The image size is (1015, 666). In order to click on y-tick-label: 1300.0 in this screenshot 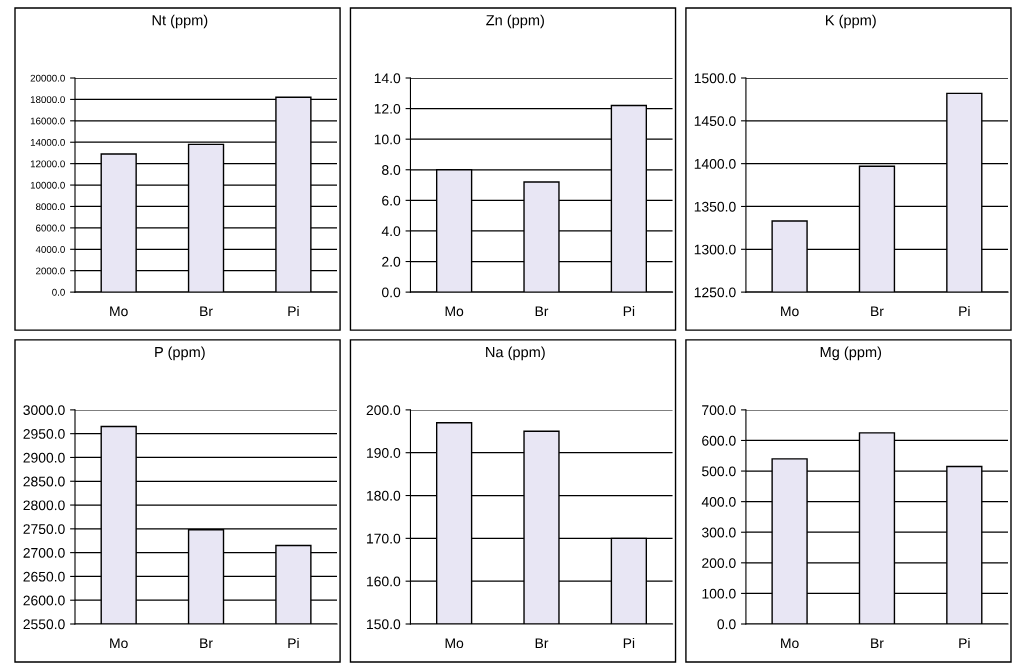, I will do `click(715, 249)`.